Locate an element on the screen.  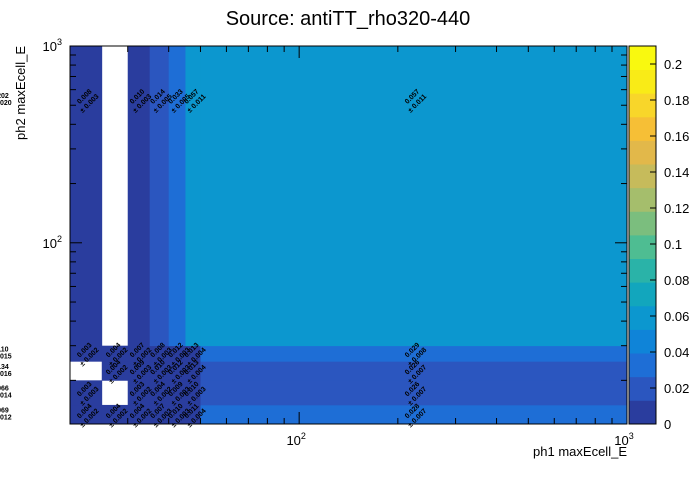
colorbar-tick-label: 0.18 is located at coordinates (676, 100).